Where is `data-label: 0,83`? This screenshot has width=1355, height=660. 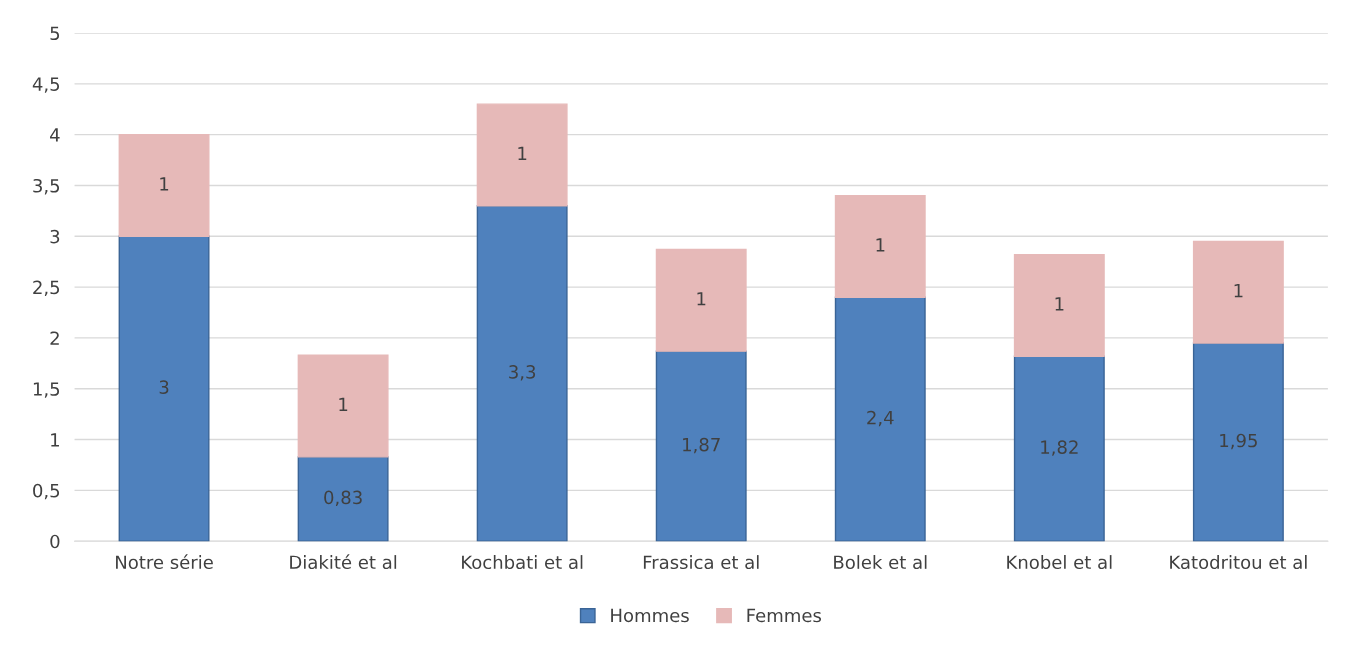 data-label: 0,83 is located at coordinates (343, 498).